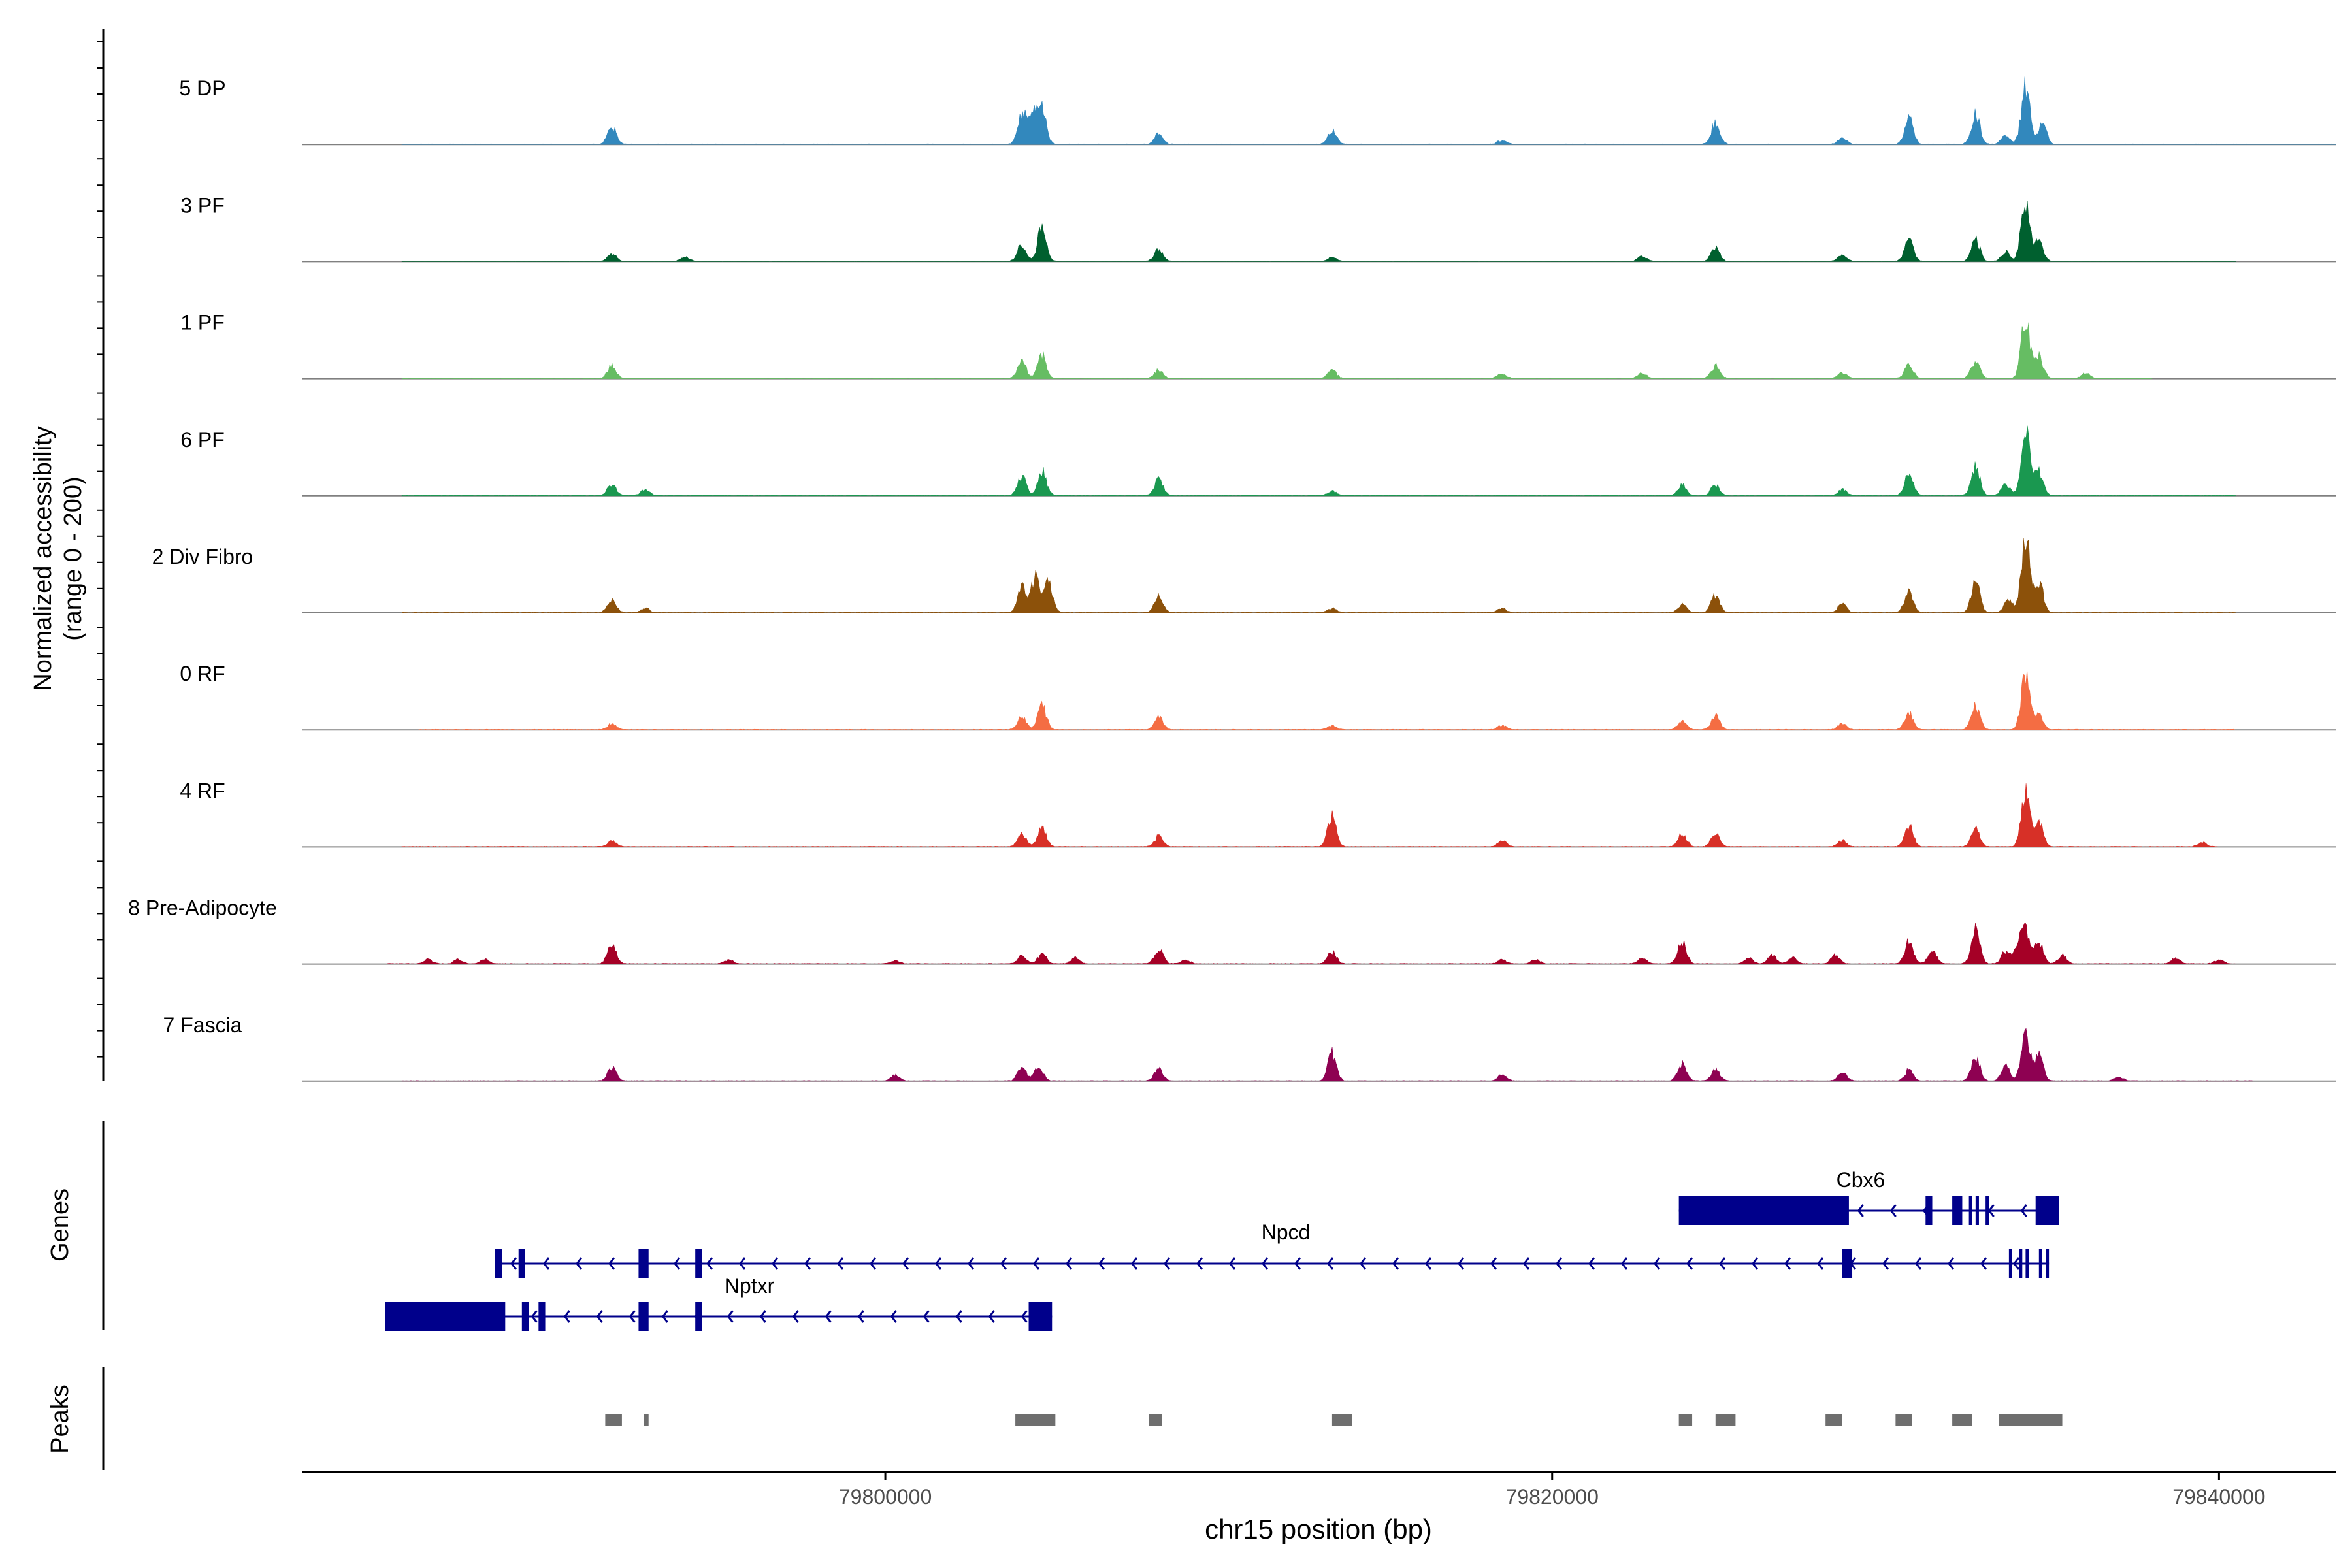 The width and height of the screenshot is (2352, 1568). I want to click on x-axis-label: chr15 position (bp), so click(1318, 1529).